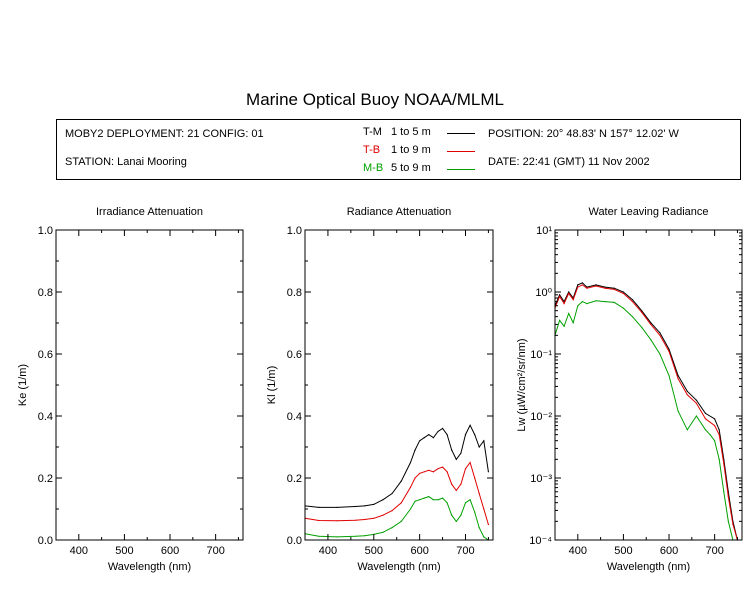 The height and width of the screenshot is (600, 750). I want to click on y-tick-label-3: 10¹, so click(544, 231).